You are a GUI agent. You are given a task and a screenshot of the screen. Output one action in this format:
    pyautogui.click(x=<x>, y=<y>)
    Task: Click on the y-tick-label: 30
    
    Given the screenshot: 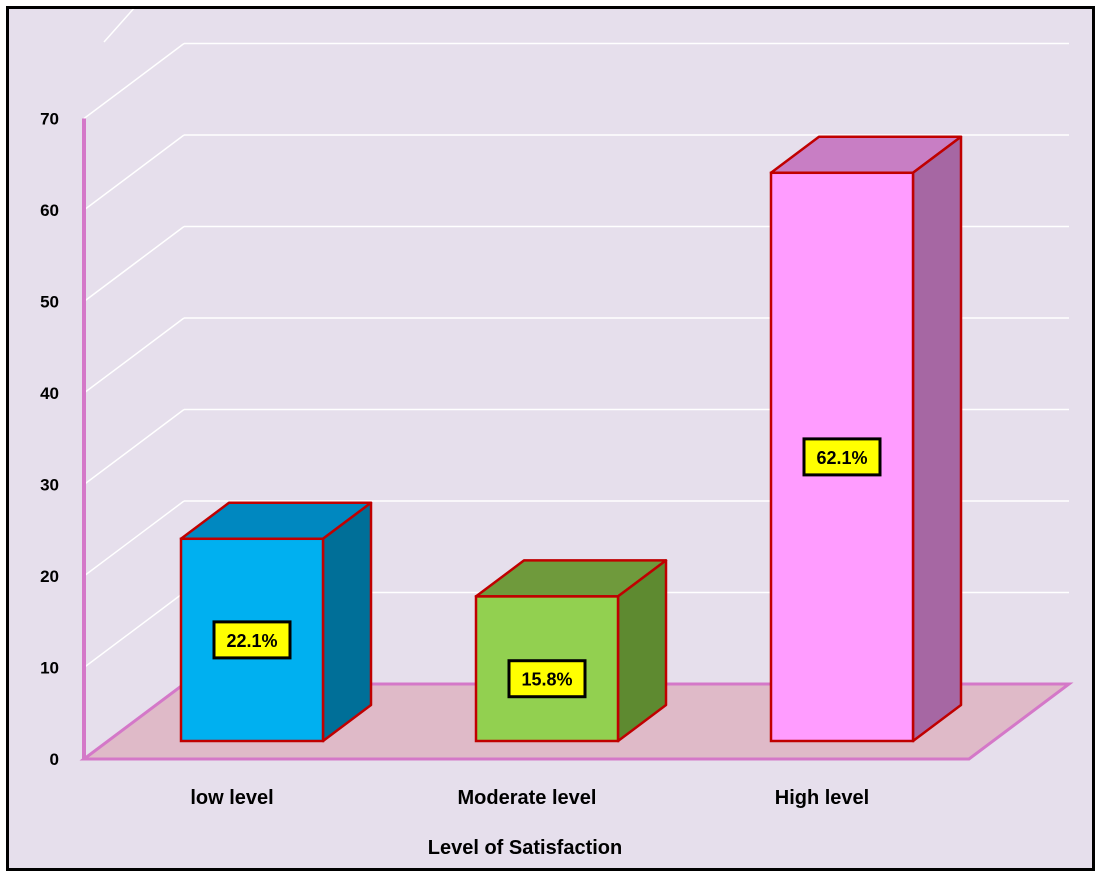 What is the action you would take?
    pyautogui.click(x=49, y=485)
    